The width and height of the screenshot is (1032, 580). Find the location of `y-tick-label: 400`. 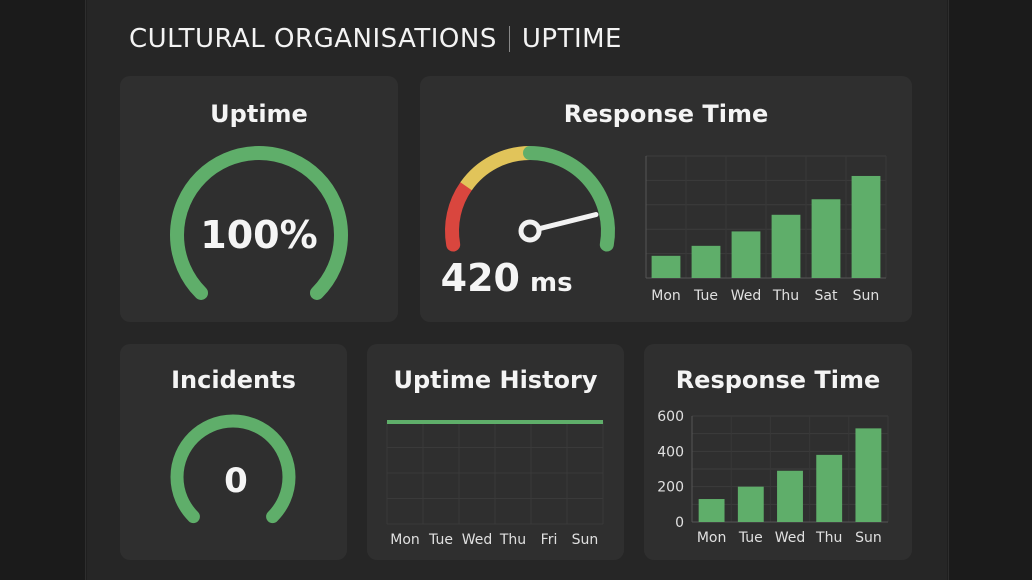

y-tick-label: 400 is located at coordinates (670, 452).